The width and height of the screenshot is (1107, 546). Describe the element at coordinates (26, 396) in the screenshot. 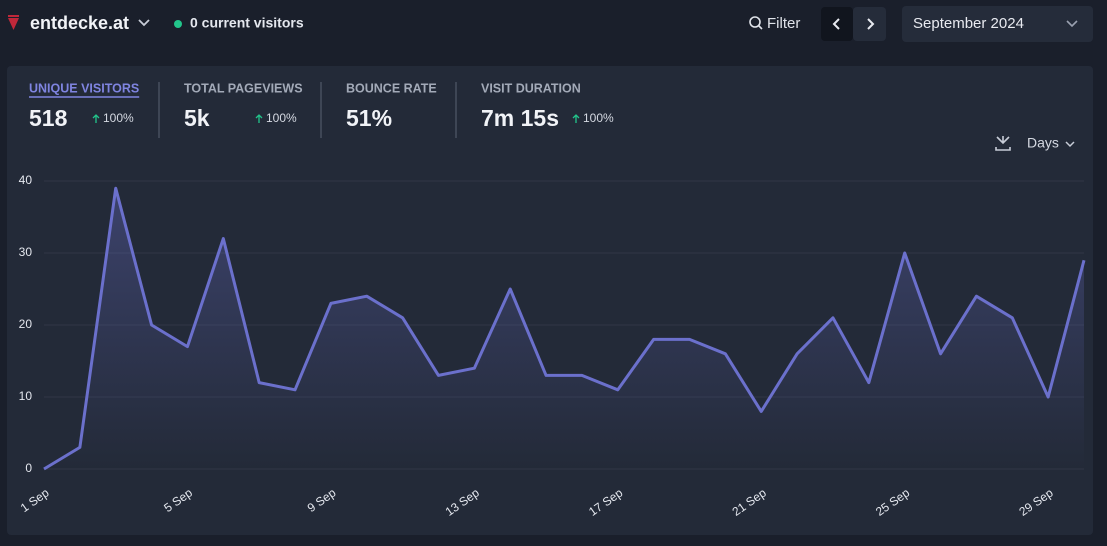

I see `y-tick-label: 10` at that location.